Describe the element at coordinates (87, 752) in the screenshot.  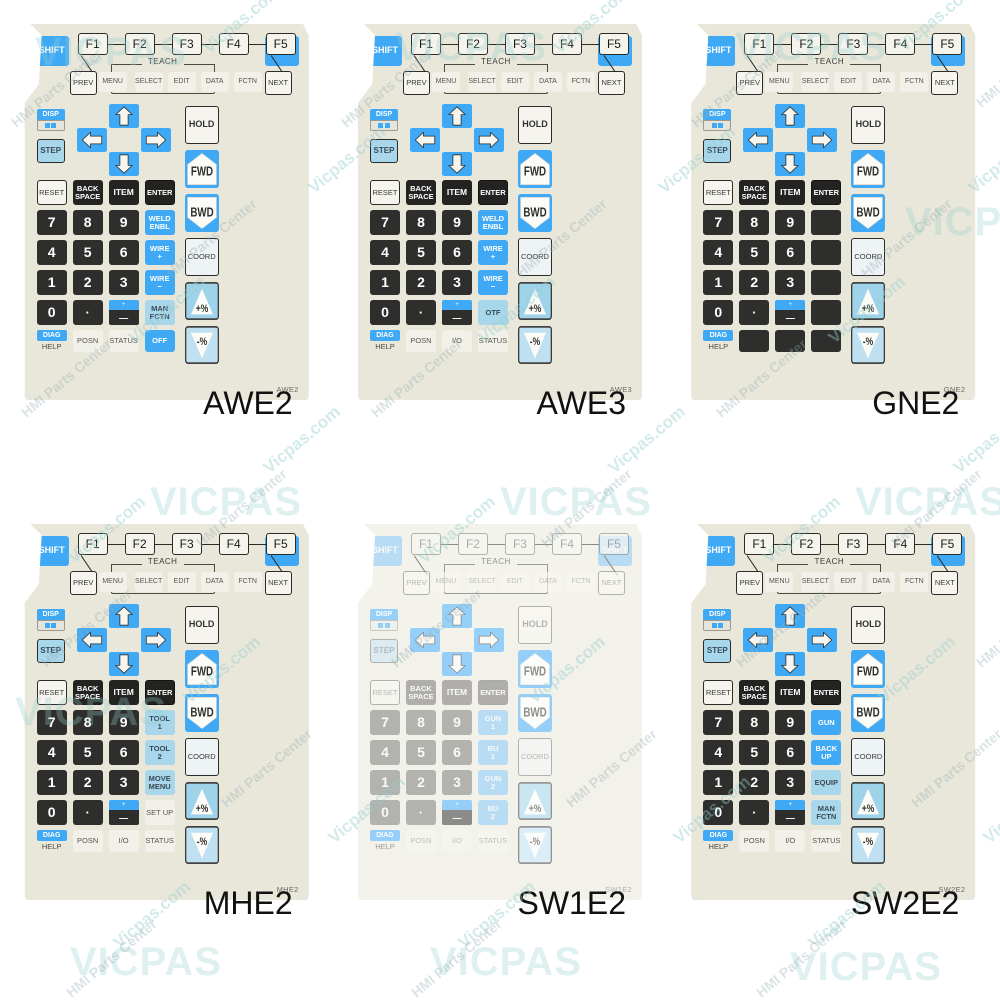
I see `numeric-key-5: 5` at that location.